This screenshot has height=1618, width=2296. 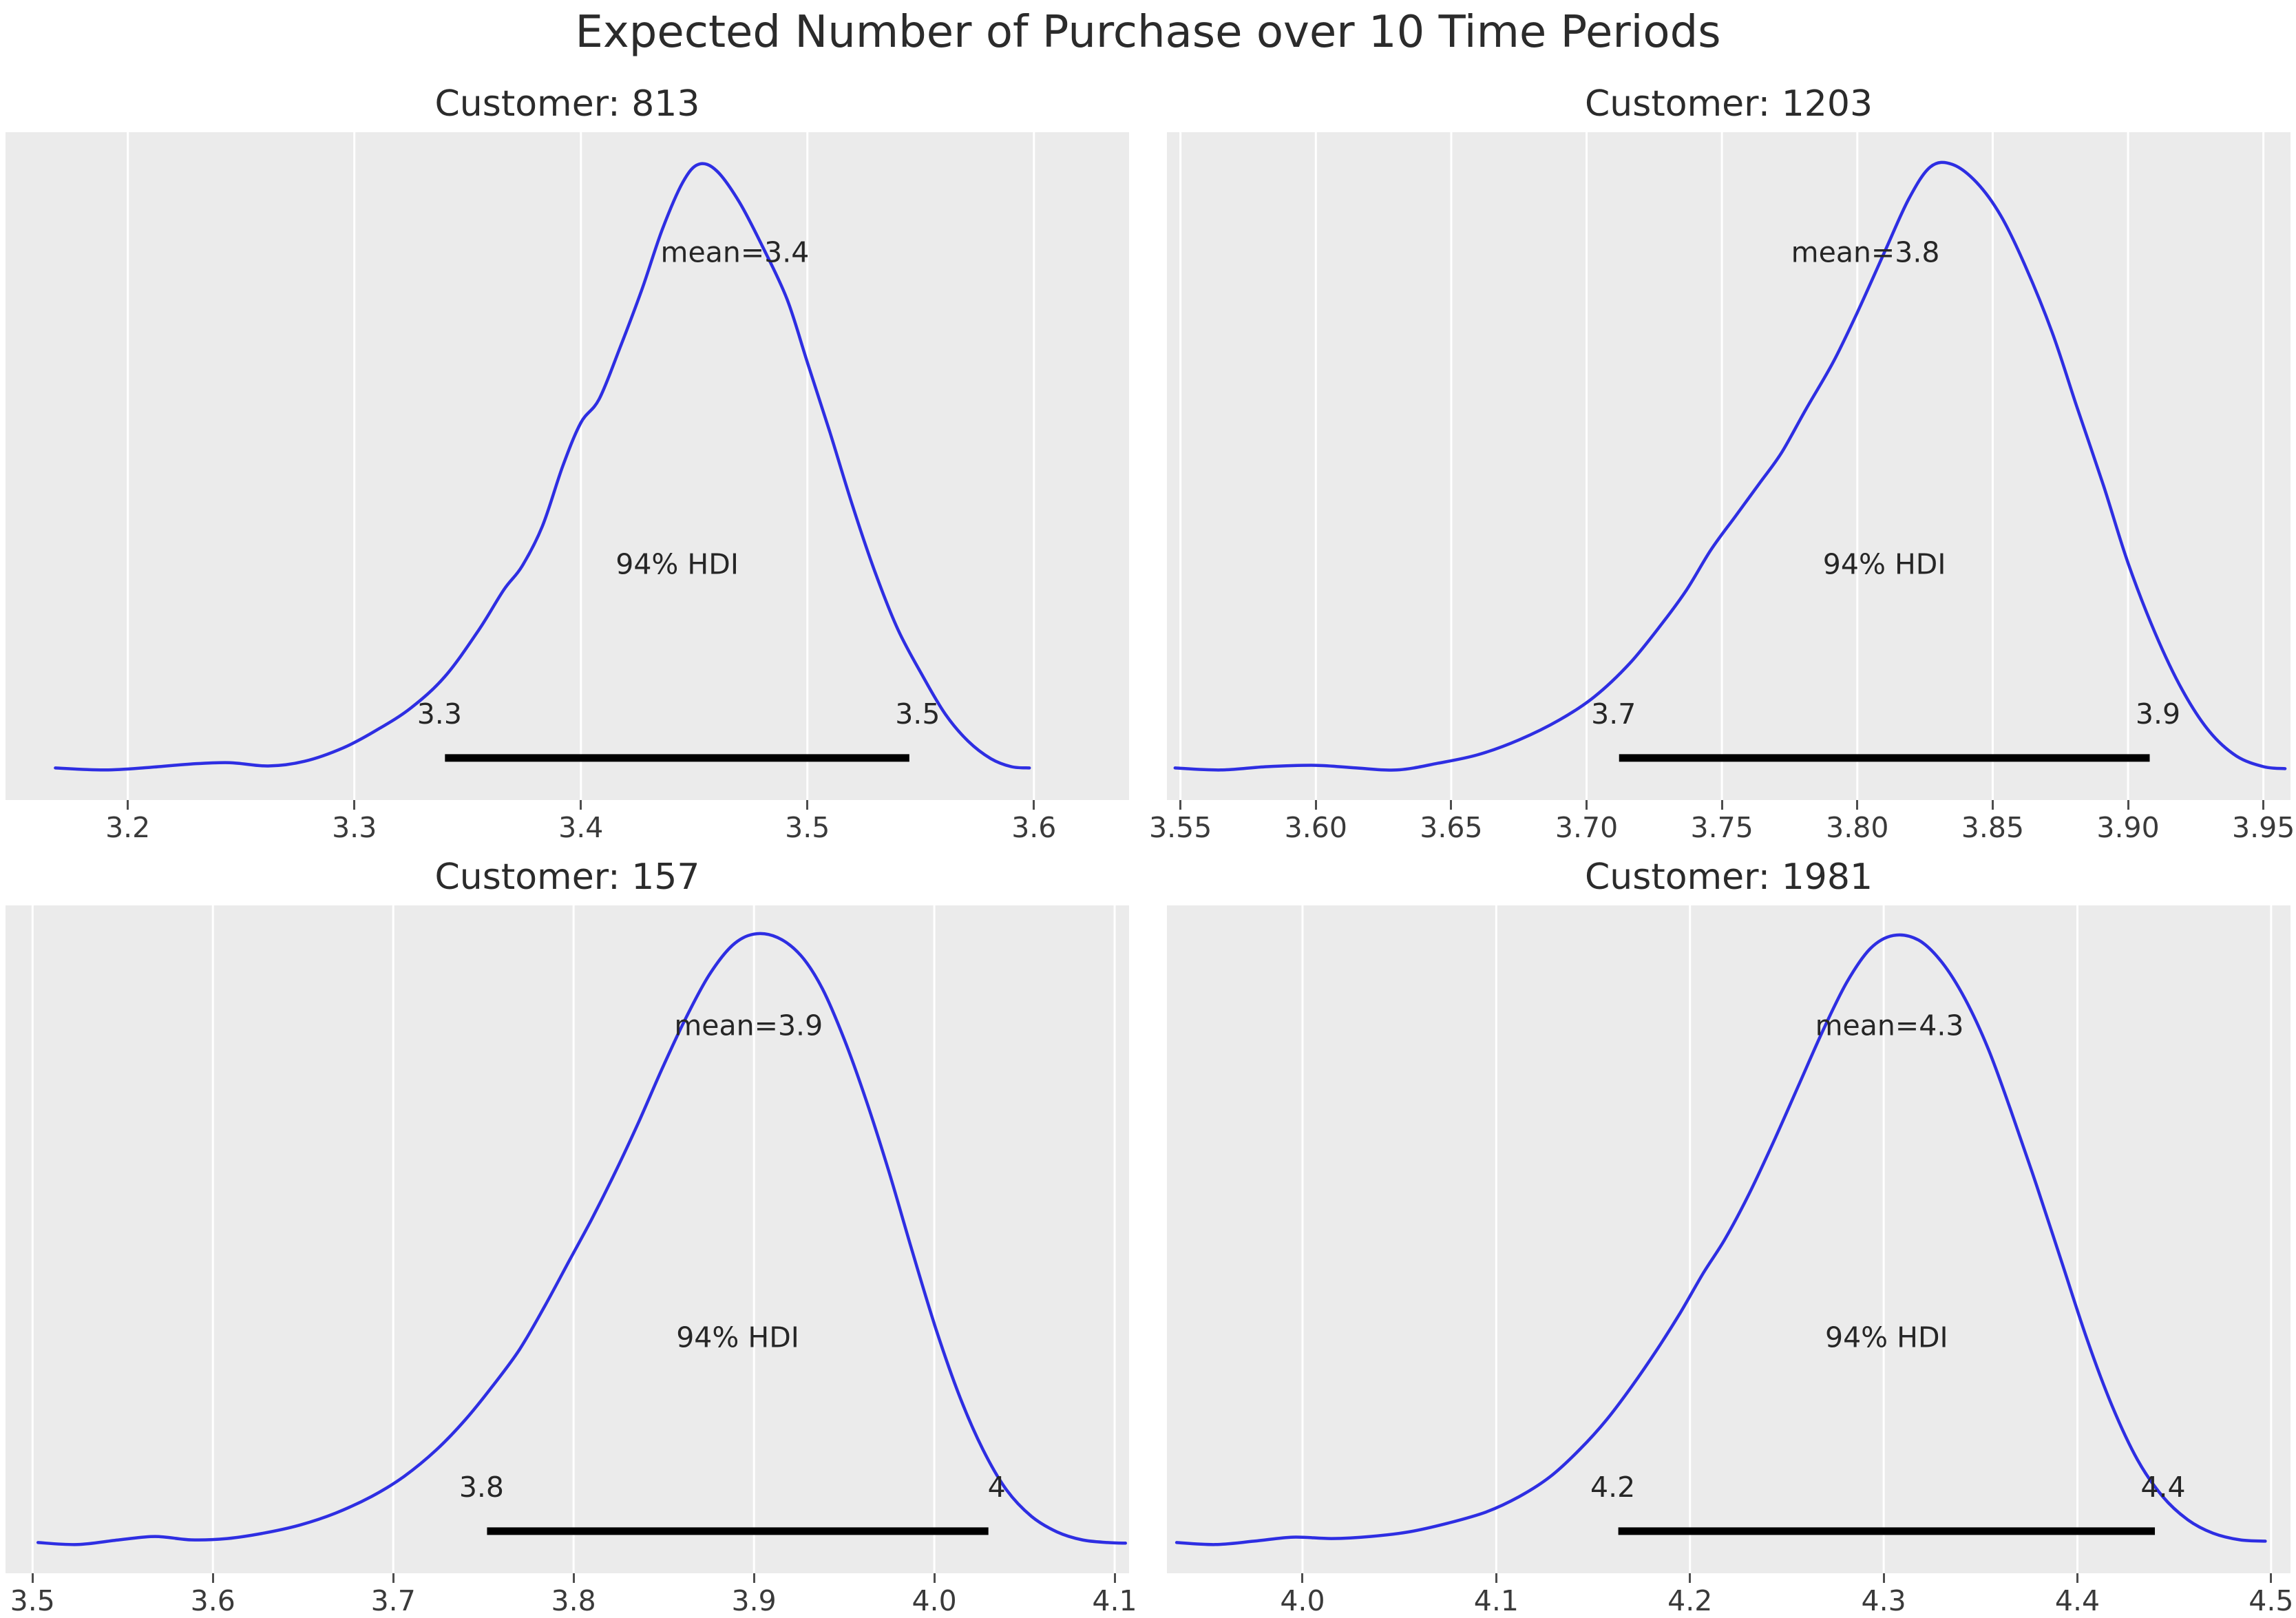 I want to click on subplot-title: Customer: 157, so click(x=567, y=877).